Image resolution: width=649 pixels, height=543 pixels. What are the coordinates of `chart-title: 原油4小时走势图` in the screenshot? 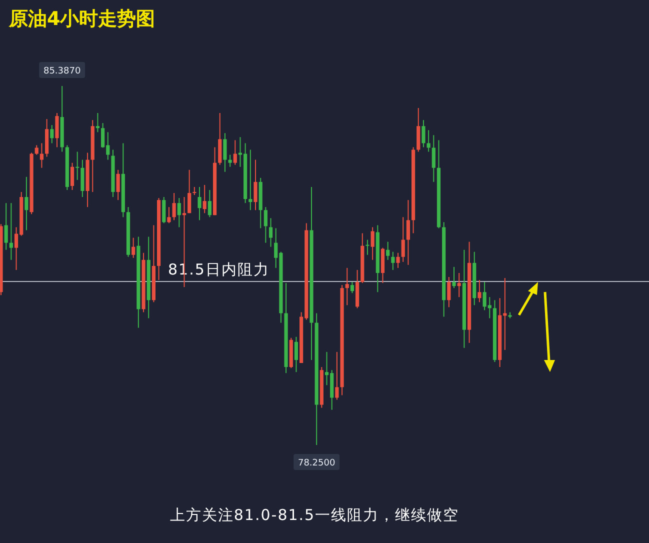 It's located at (82, 19).